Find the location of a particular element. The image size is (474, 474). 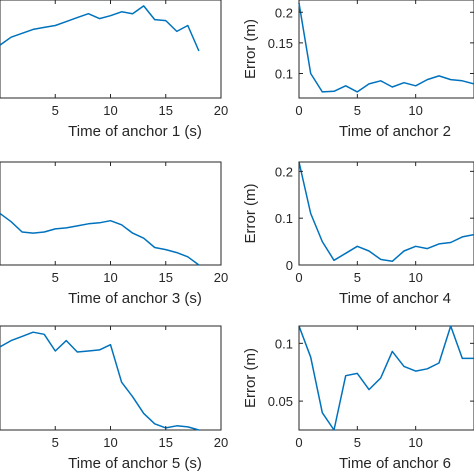

subplot-anchor-2: 0 5 10 0.1 0.15 0.2 Time of anchor 2 Error (m) is located at coordinates (358, 70).